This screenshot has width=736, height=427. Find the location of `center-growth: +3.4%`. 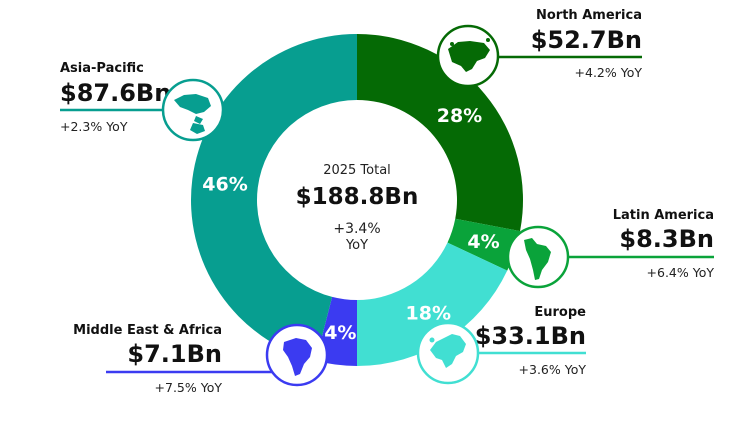

center-growth: +3.4% is located at coordinates (356, 229).